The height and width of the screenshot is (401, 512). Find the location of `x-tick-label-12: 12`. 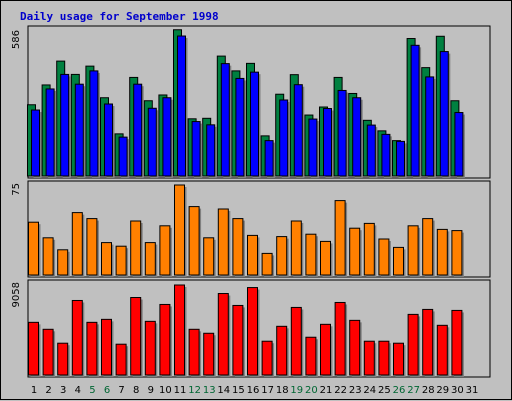

x-tick-label-12: 12 is located at coordinates (194, 390).